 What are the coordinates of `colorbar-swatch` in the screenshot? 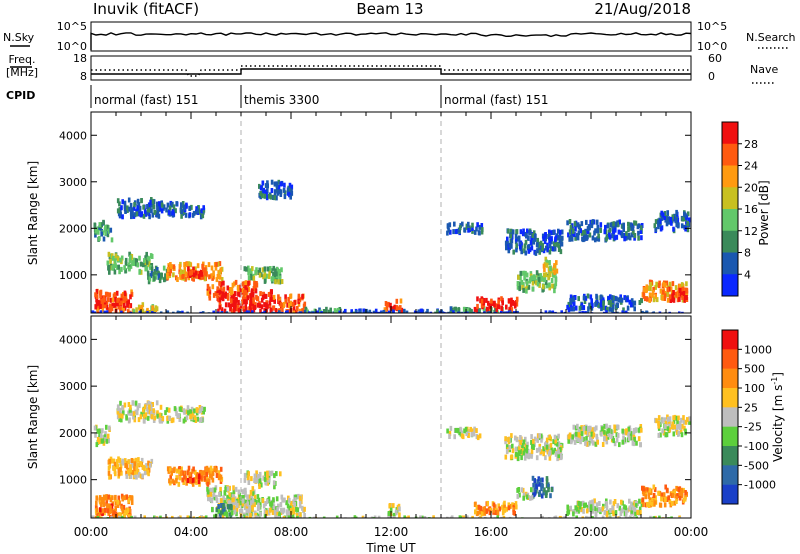 It's located at (730, 359).